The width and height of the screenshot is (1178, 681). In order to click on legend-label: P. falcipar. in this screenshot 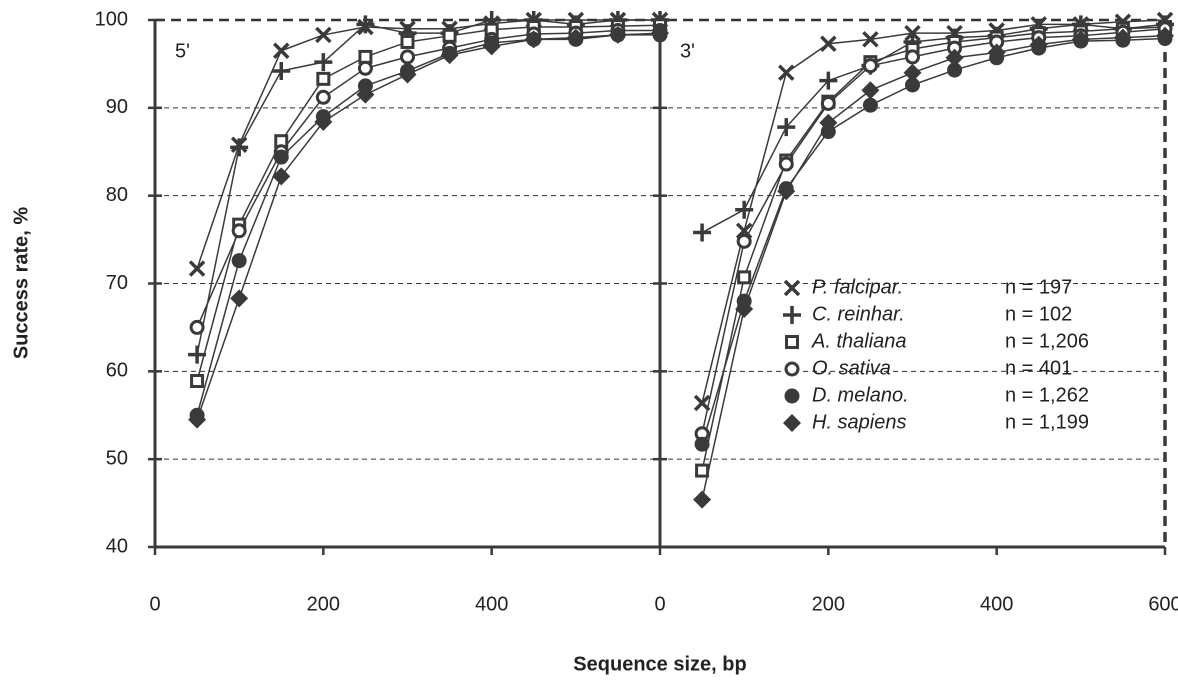, I will do `click(857, 287)`.